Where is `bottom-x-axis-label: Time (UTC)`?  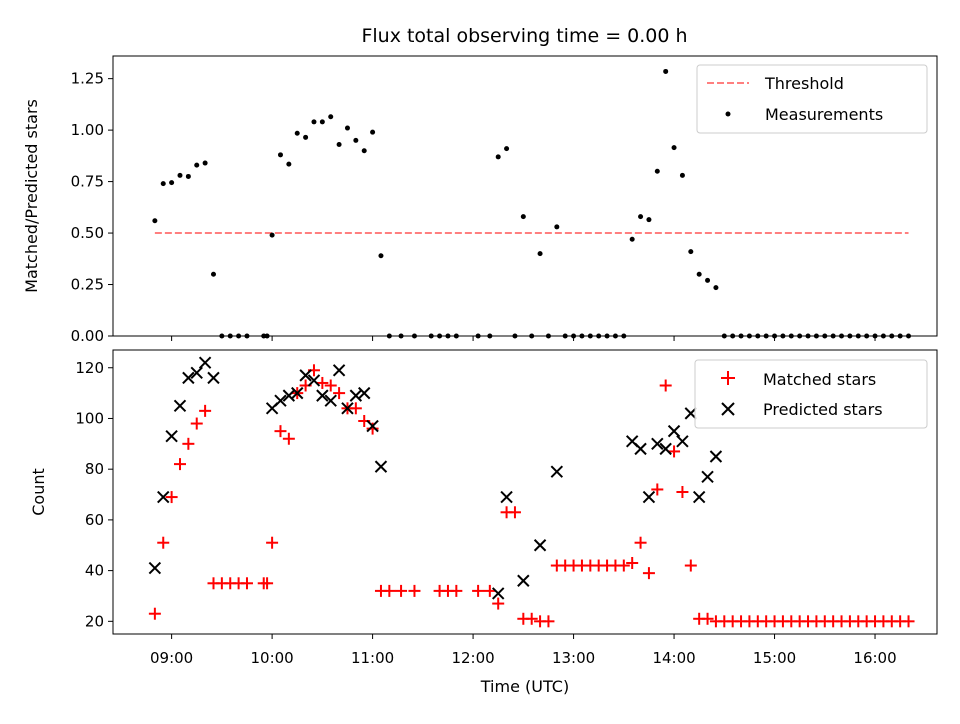
bottom-x-axis-label: Time (UTC) is located at coordinates (524, 686).